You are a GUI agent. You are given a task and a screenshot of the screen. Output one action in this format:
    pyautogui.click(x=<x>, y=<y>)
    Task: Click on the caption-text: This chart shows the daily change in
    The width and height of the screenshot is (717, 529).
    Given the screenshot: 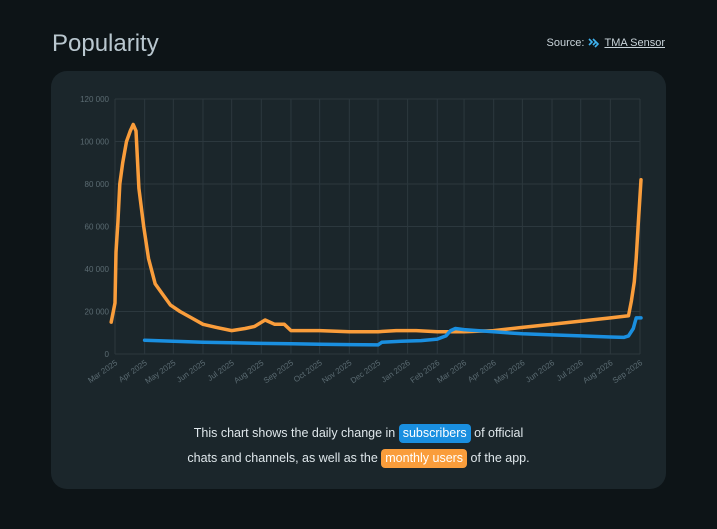 What is the action you would take?
    pyautogui.click(x=296, y=433)
    